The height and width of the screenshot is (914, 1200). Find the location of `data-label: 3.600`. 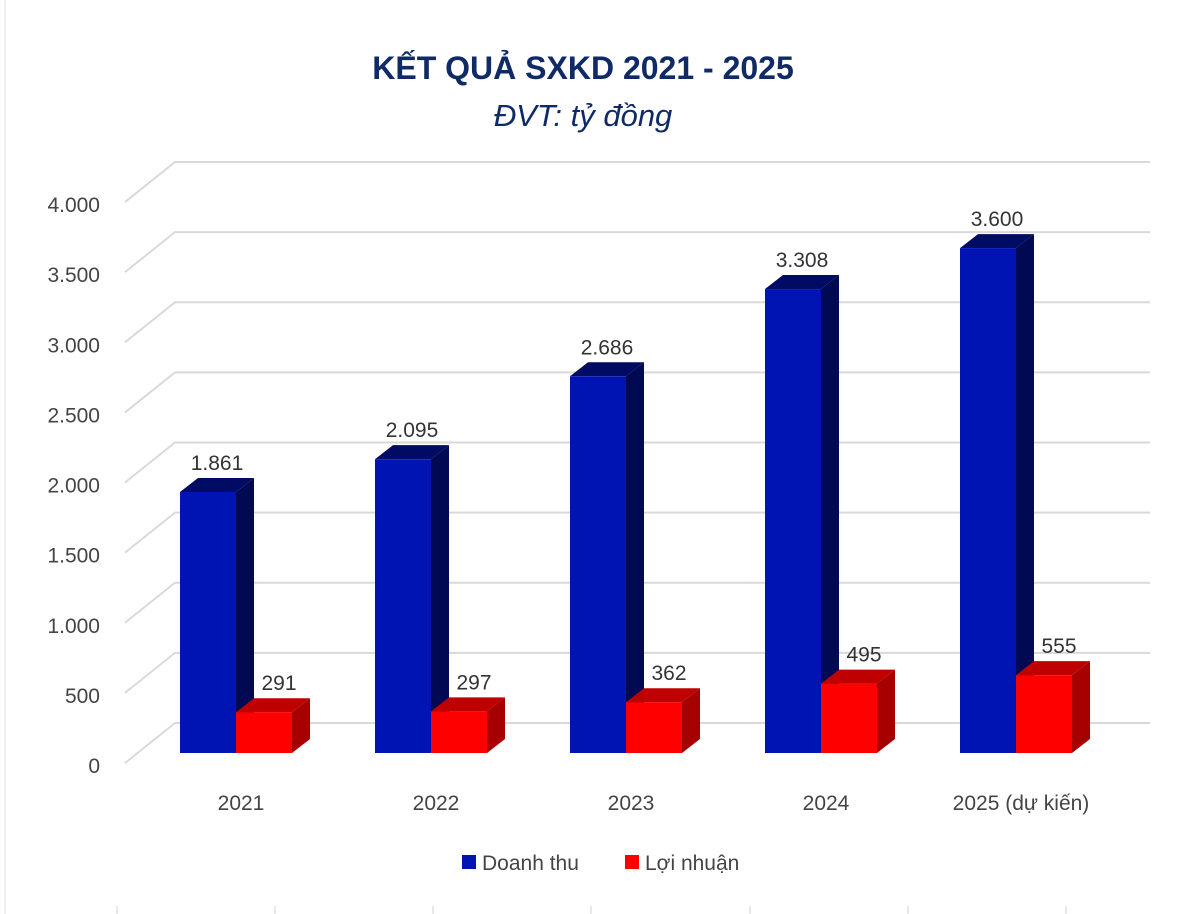

data-label: 3.600 is located at coordinates (997, 219).